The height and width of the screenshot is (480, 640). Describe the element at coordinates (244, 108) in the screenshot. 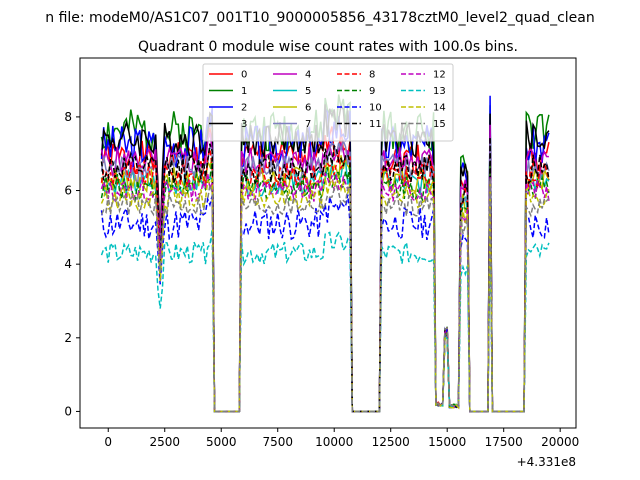

I see `legend-label: 2` at that location.